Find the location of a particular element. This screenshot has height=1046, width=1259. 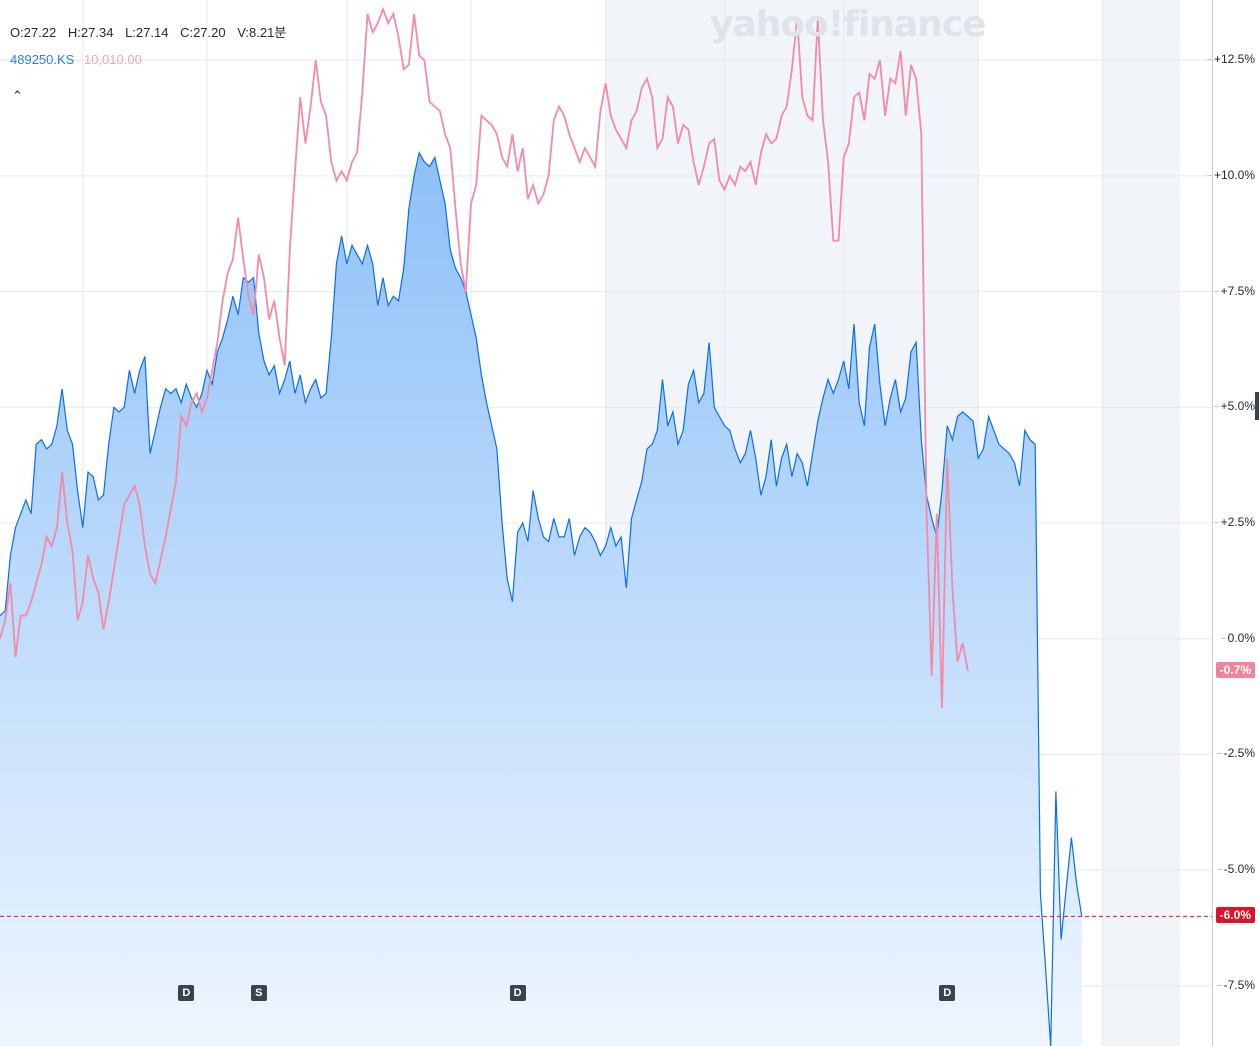

y-tick-label: +10.0% is located at coordinates (1230, 174).